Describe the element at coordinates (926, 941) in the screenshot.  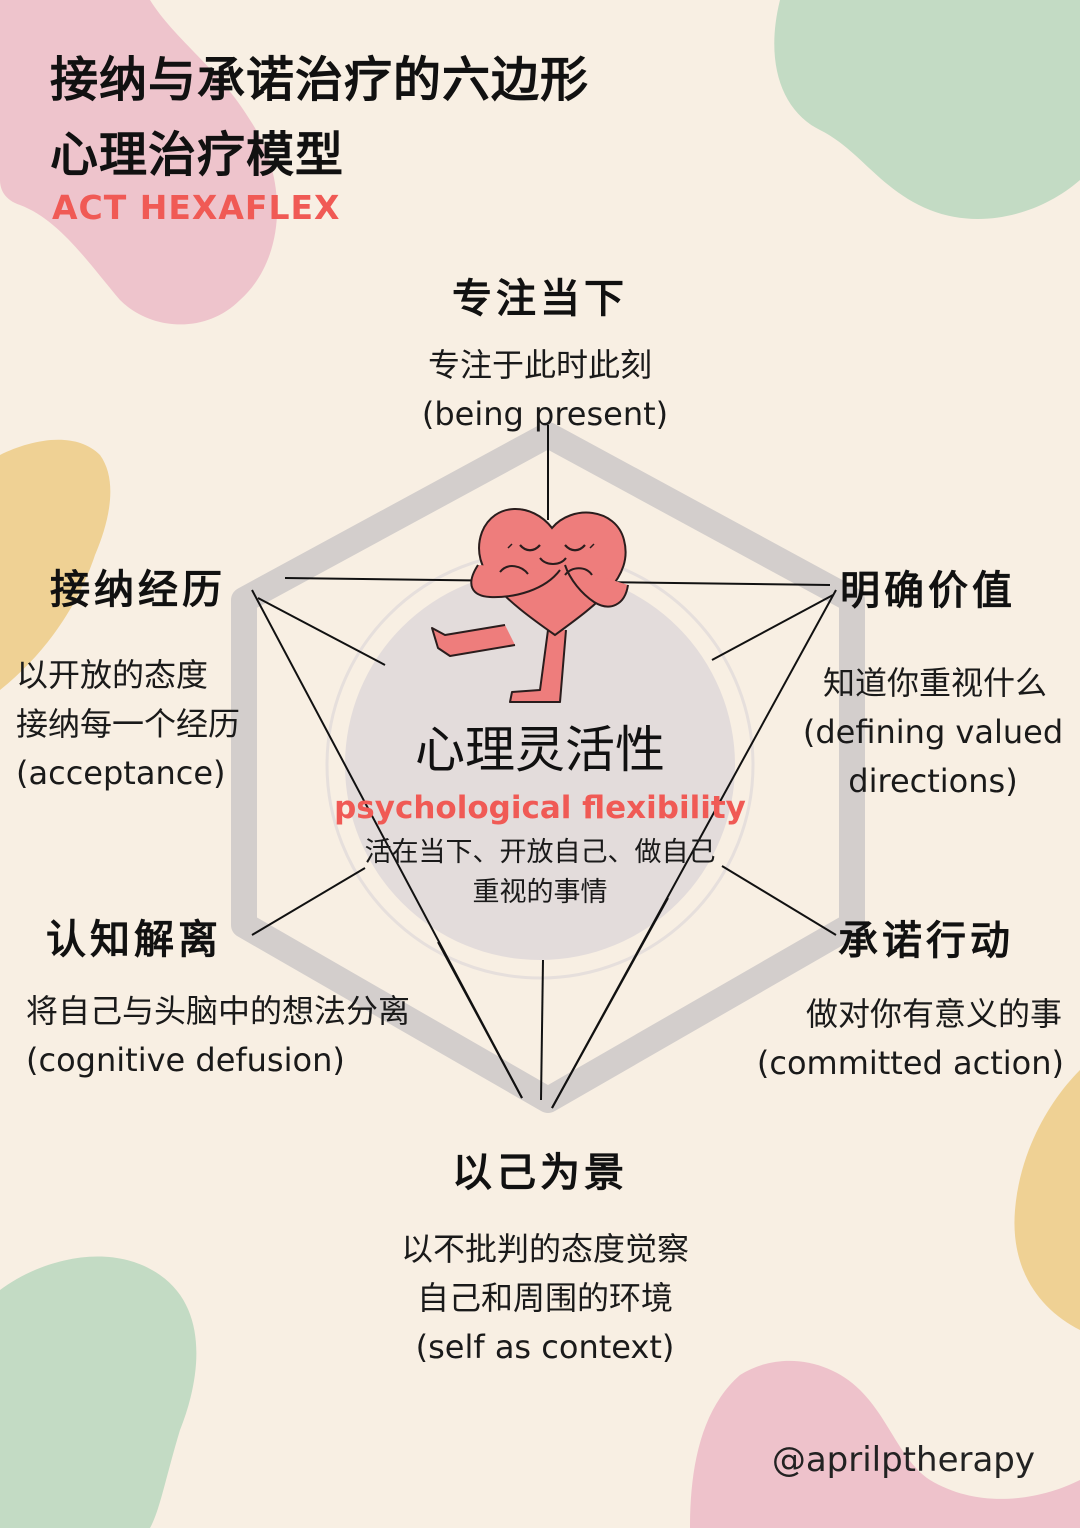
I see `node-lower-right-title: 承诺行动` at that location.